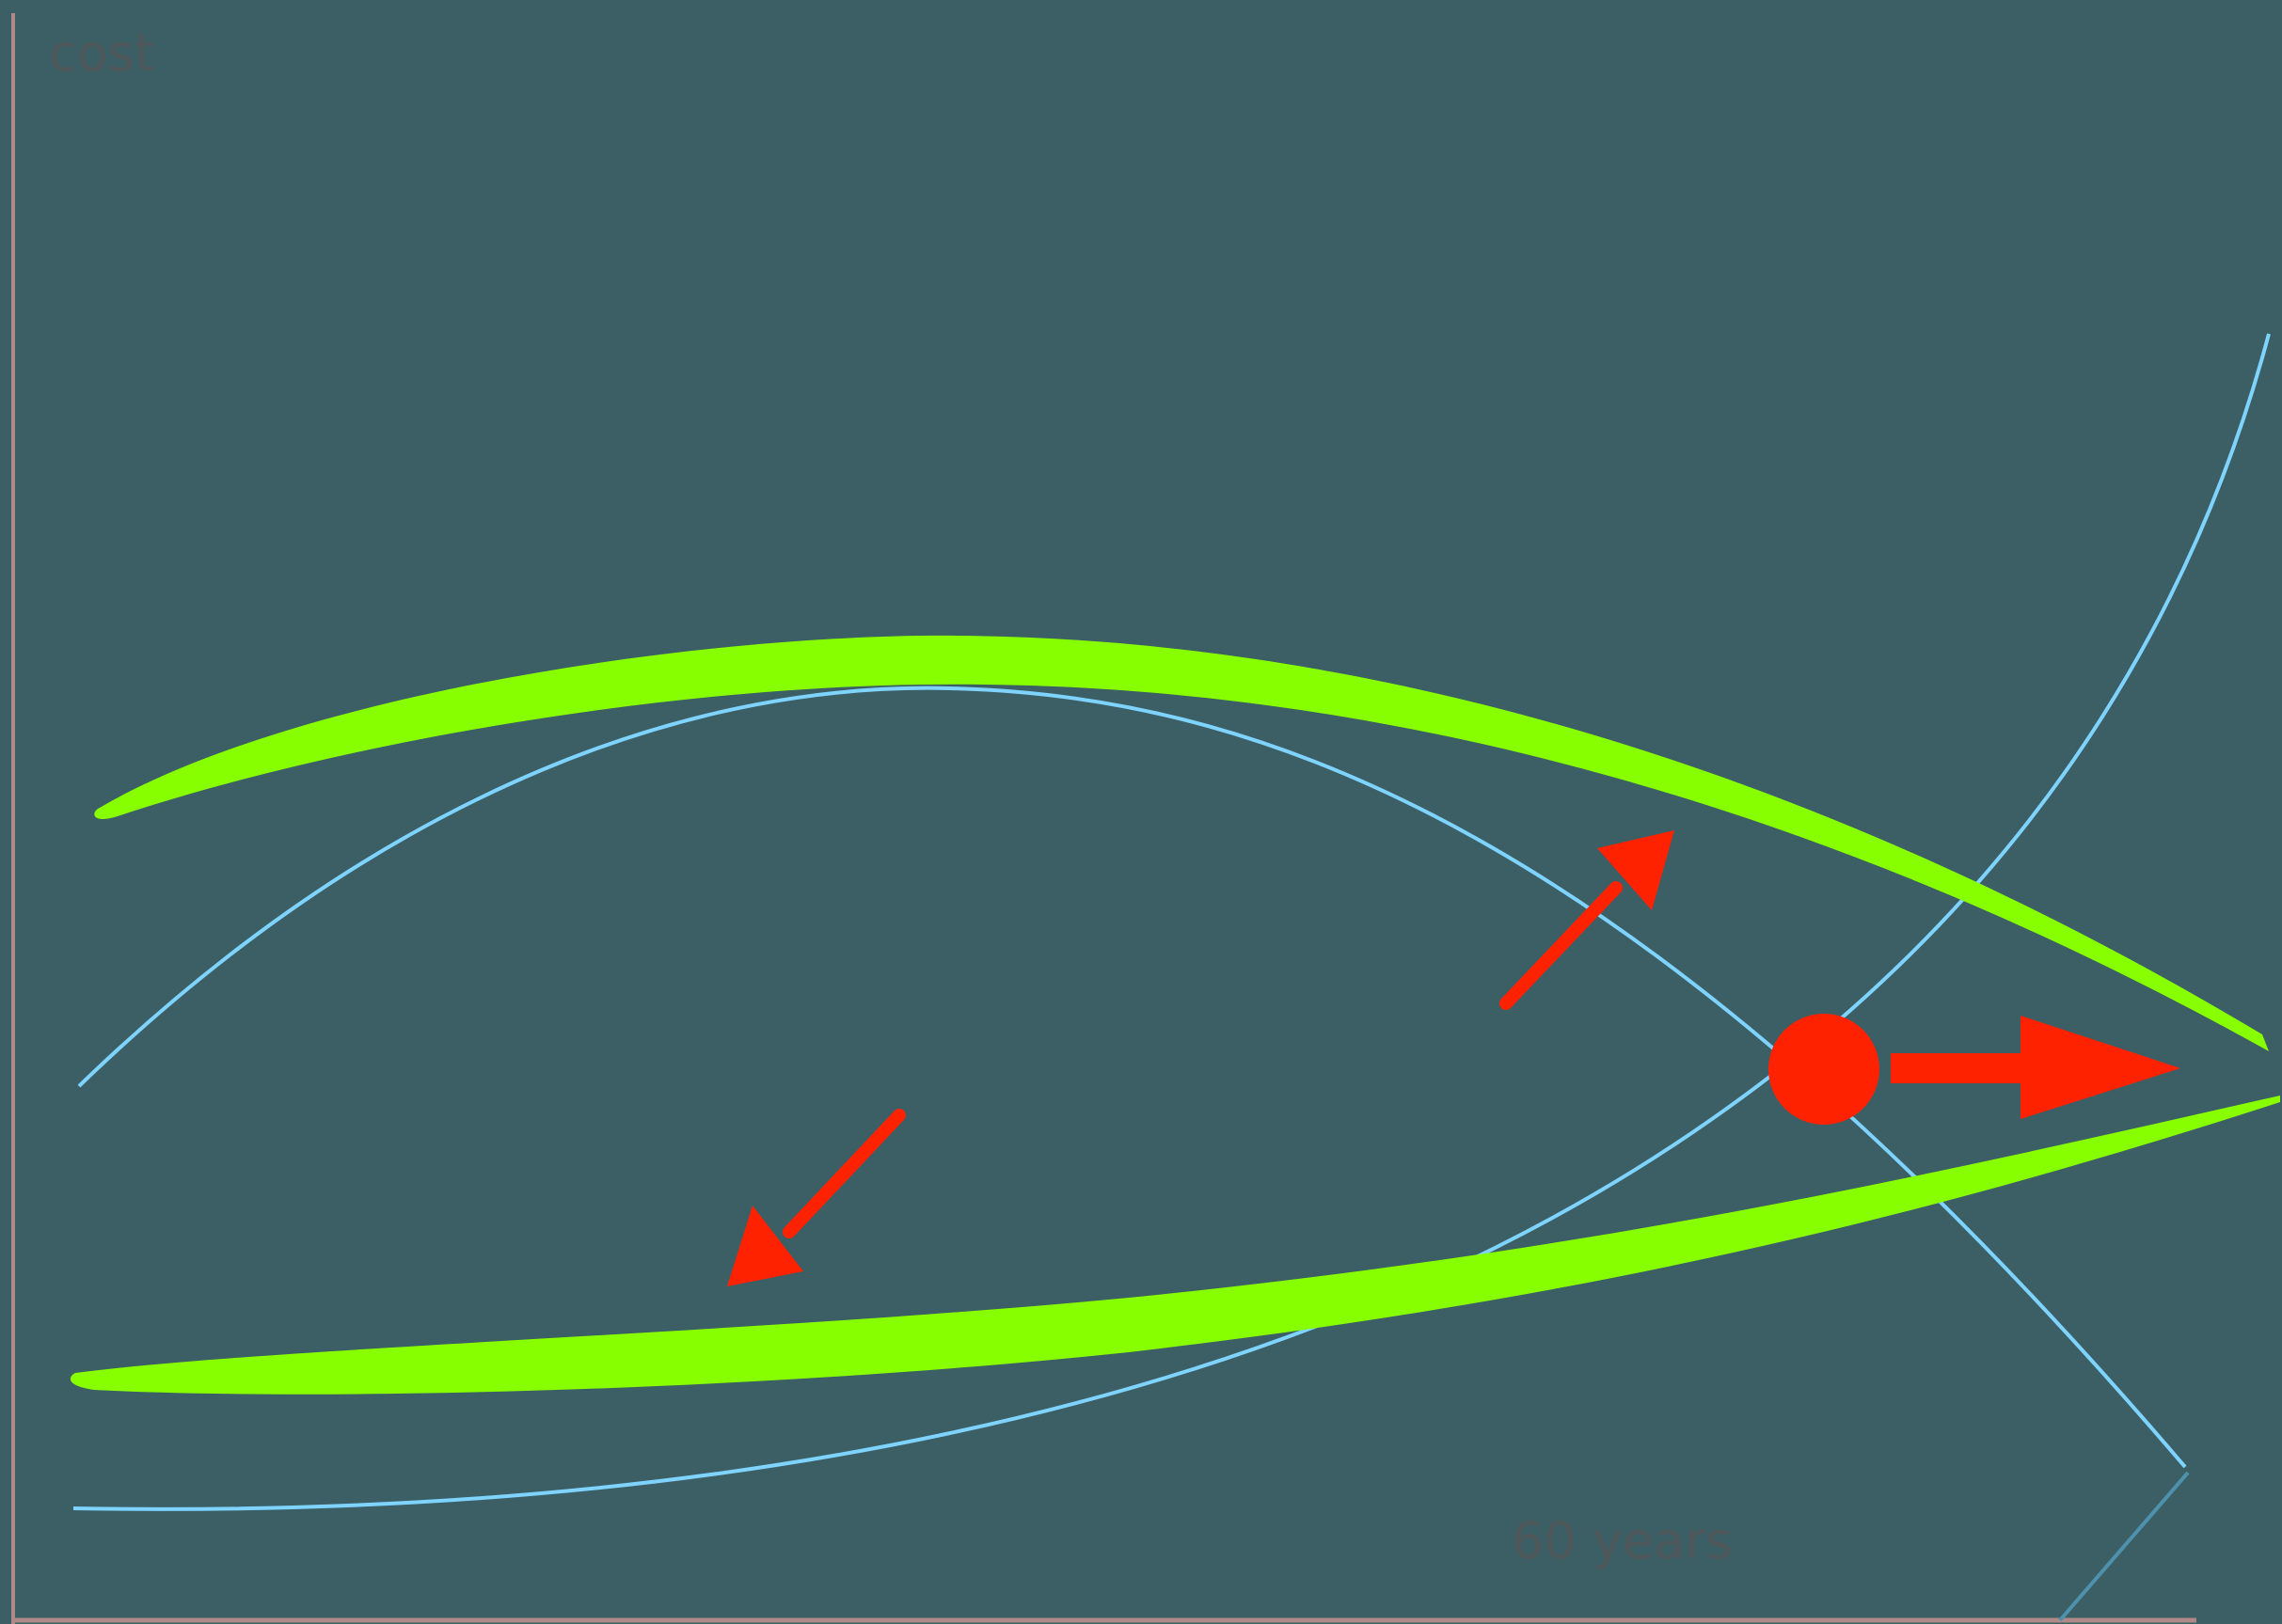 The image size is (2282, 1624). Describe the element at coordinates (2035, 1067) in the screenshot. I see `shift-right-arrow` at that location.